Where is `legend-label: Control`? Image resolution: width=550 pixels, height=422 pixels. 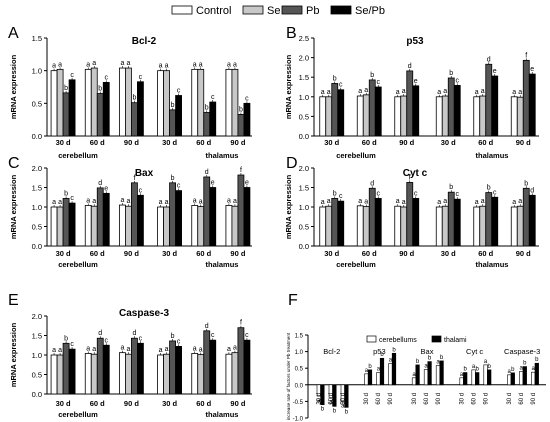
legend-label: Control is located at coordinates (213, 11).